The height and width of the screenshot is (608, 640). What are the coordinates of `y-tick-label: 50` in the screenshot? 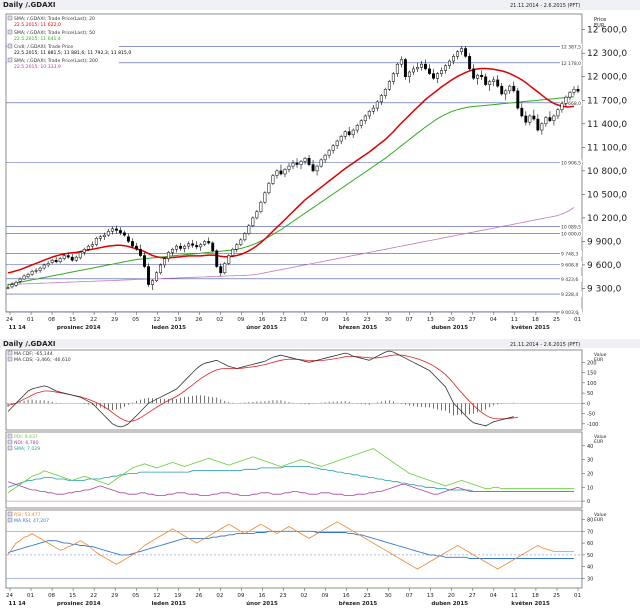 It's located at (590, 394).